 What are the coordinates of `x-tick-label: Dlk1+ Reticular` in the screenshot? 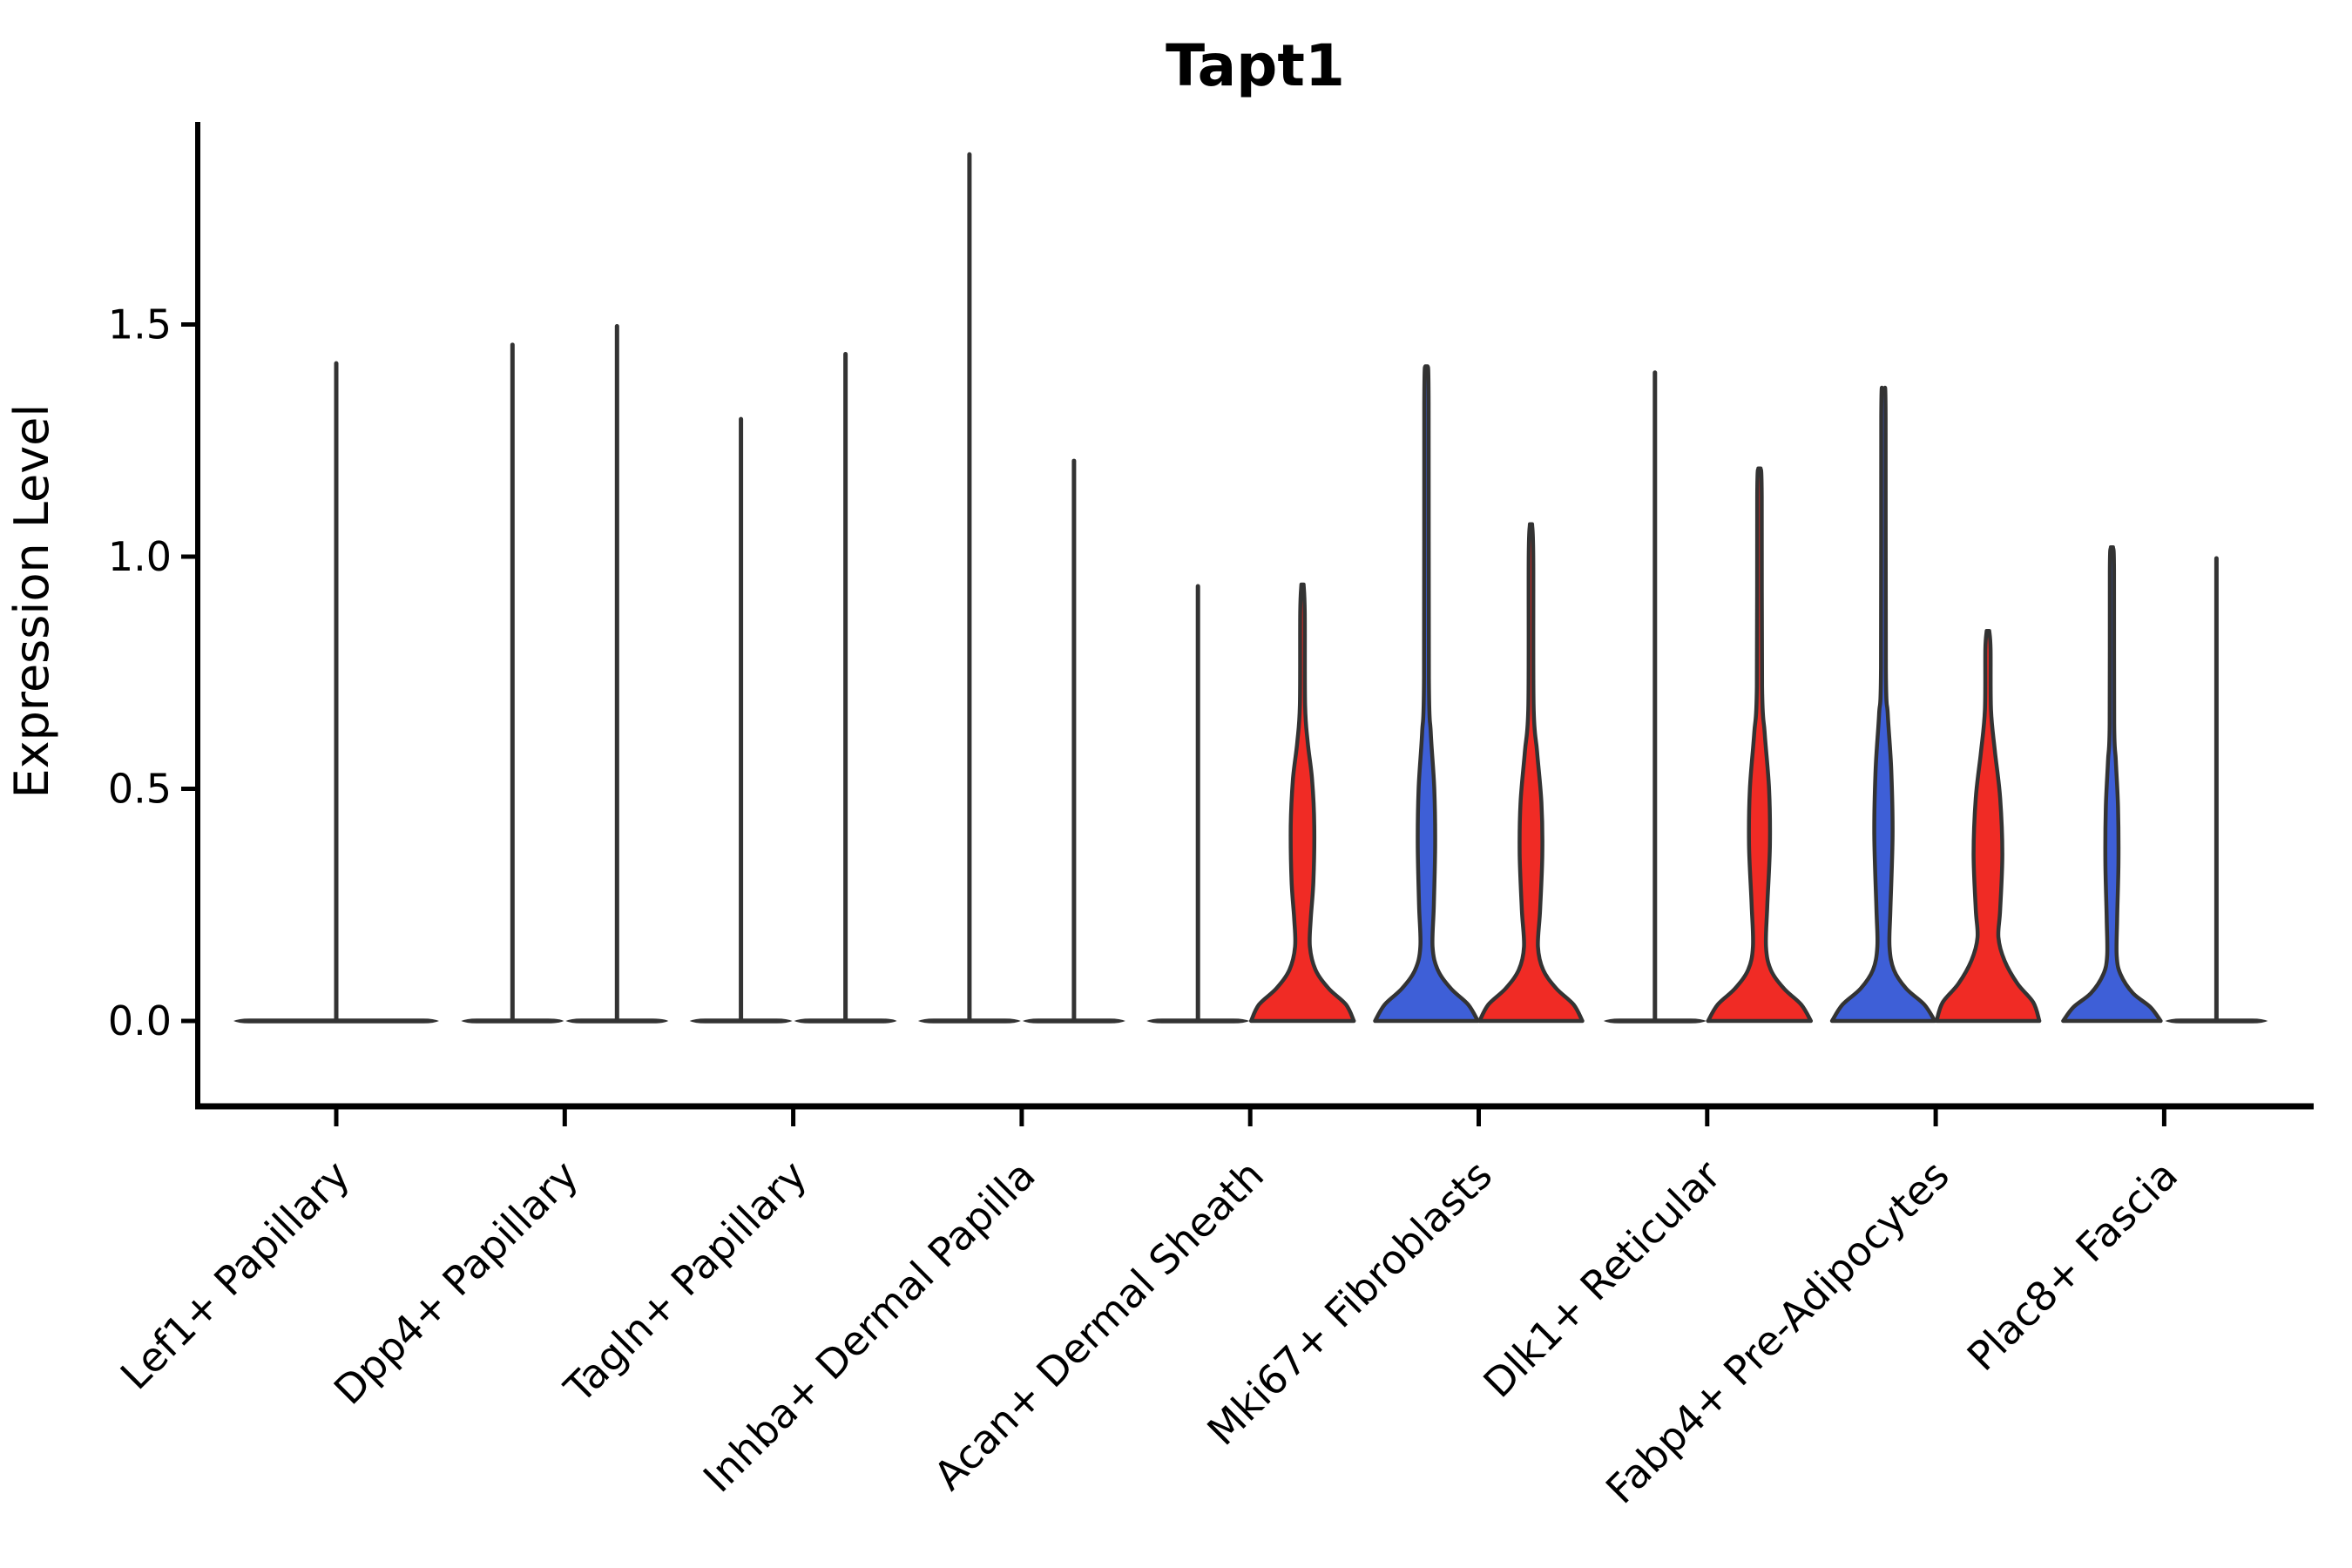 It's located at (1601, 1280).